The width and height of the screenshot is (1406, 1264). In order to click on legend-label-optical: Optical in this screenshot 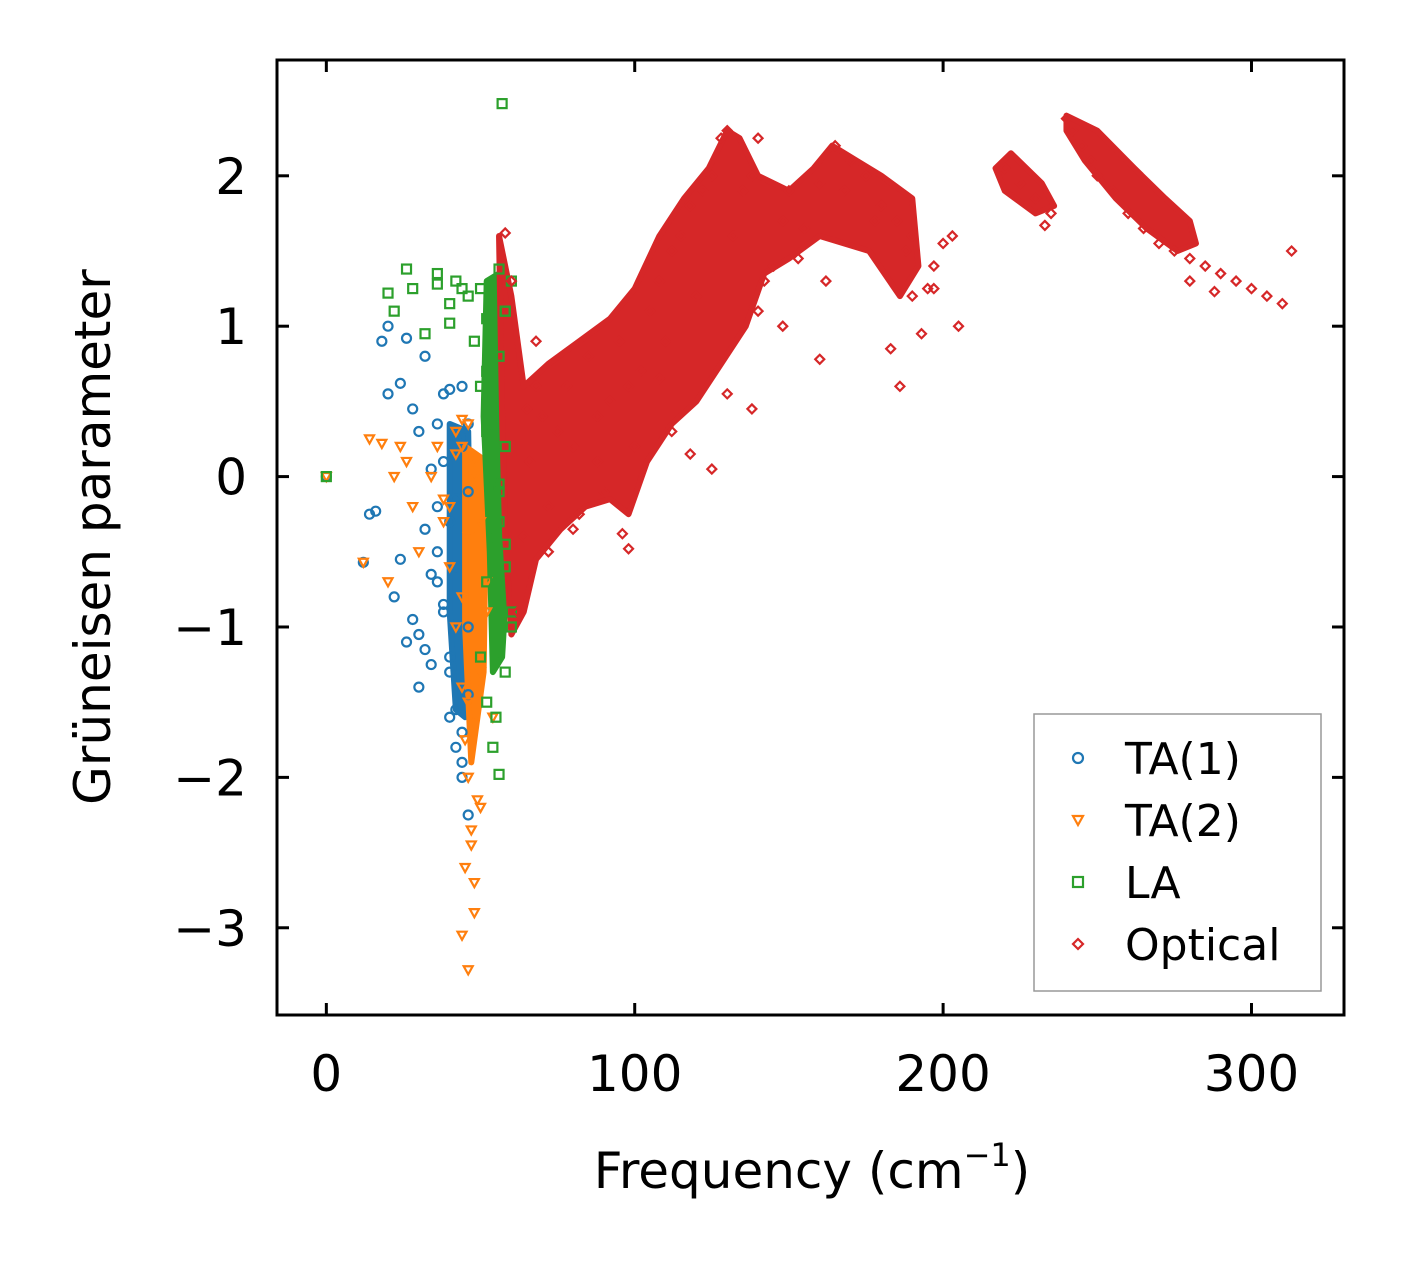, I will do `click(1202, 945)`.